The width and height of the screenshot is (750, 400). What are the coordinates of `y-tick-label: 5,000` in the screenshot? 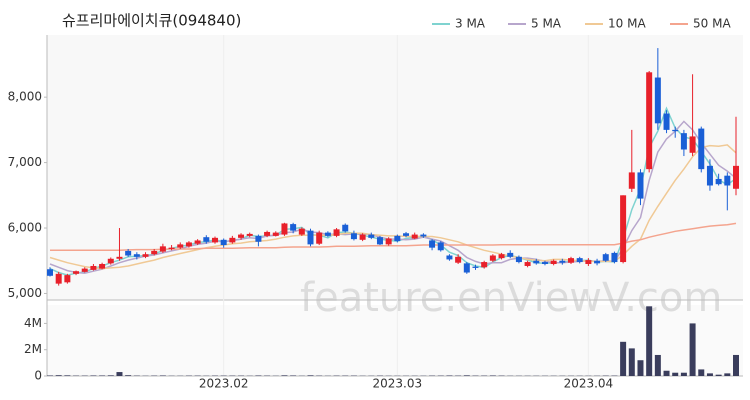 It's located at (25, 293).